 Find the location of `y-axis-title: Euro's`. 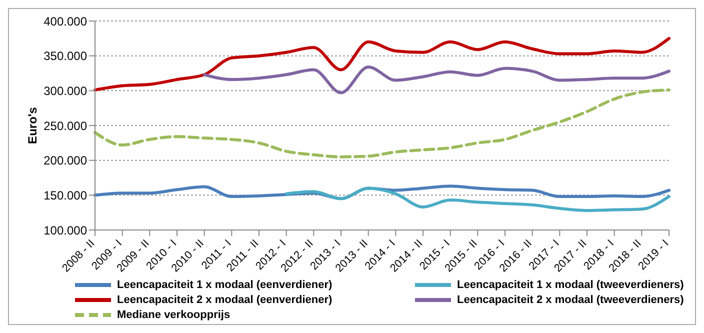

y-axis-title: Euro's is located at coordinates (32, 125).